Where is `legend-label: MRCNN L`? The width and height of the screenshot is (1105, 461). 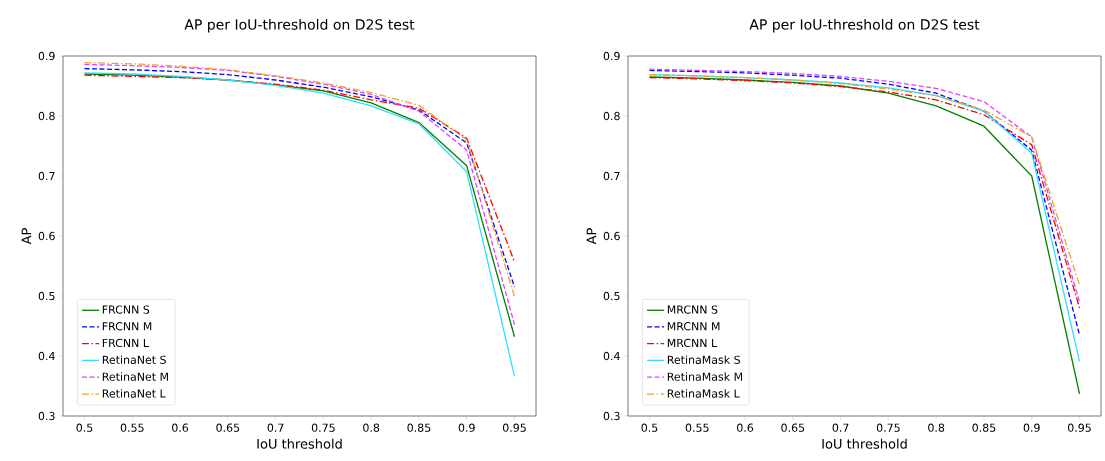 legend-label: MRCNN L is located at coordinates (692, 343).